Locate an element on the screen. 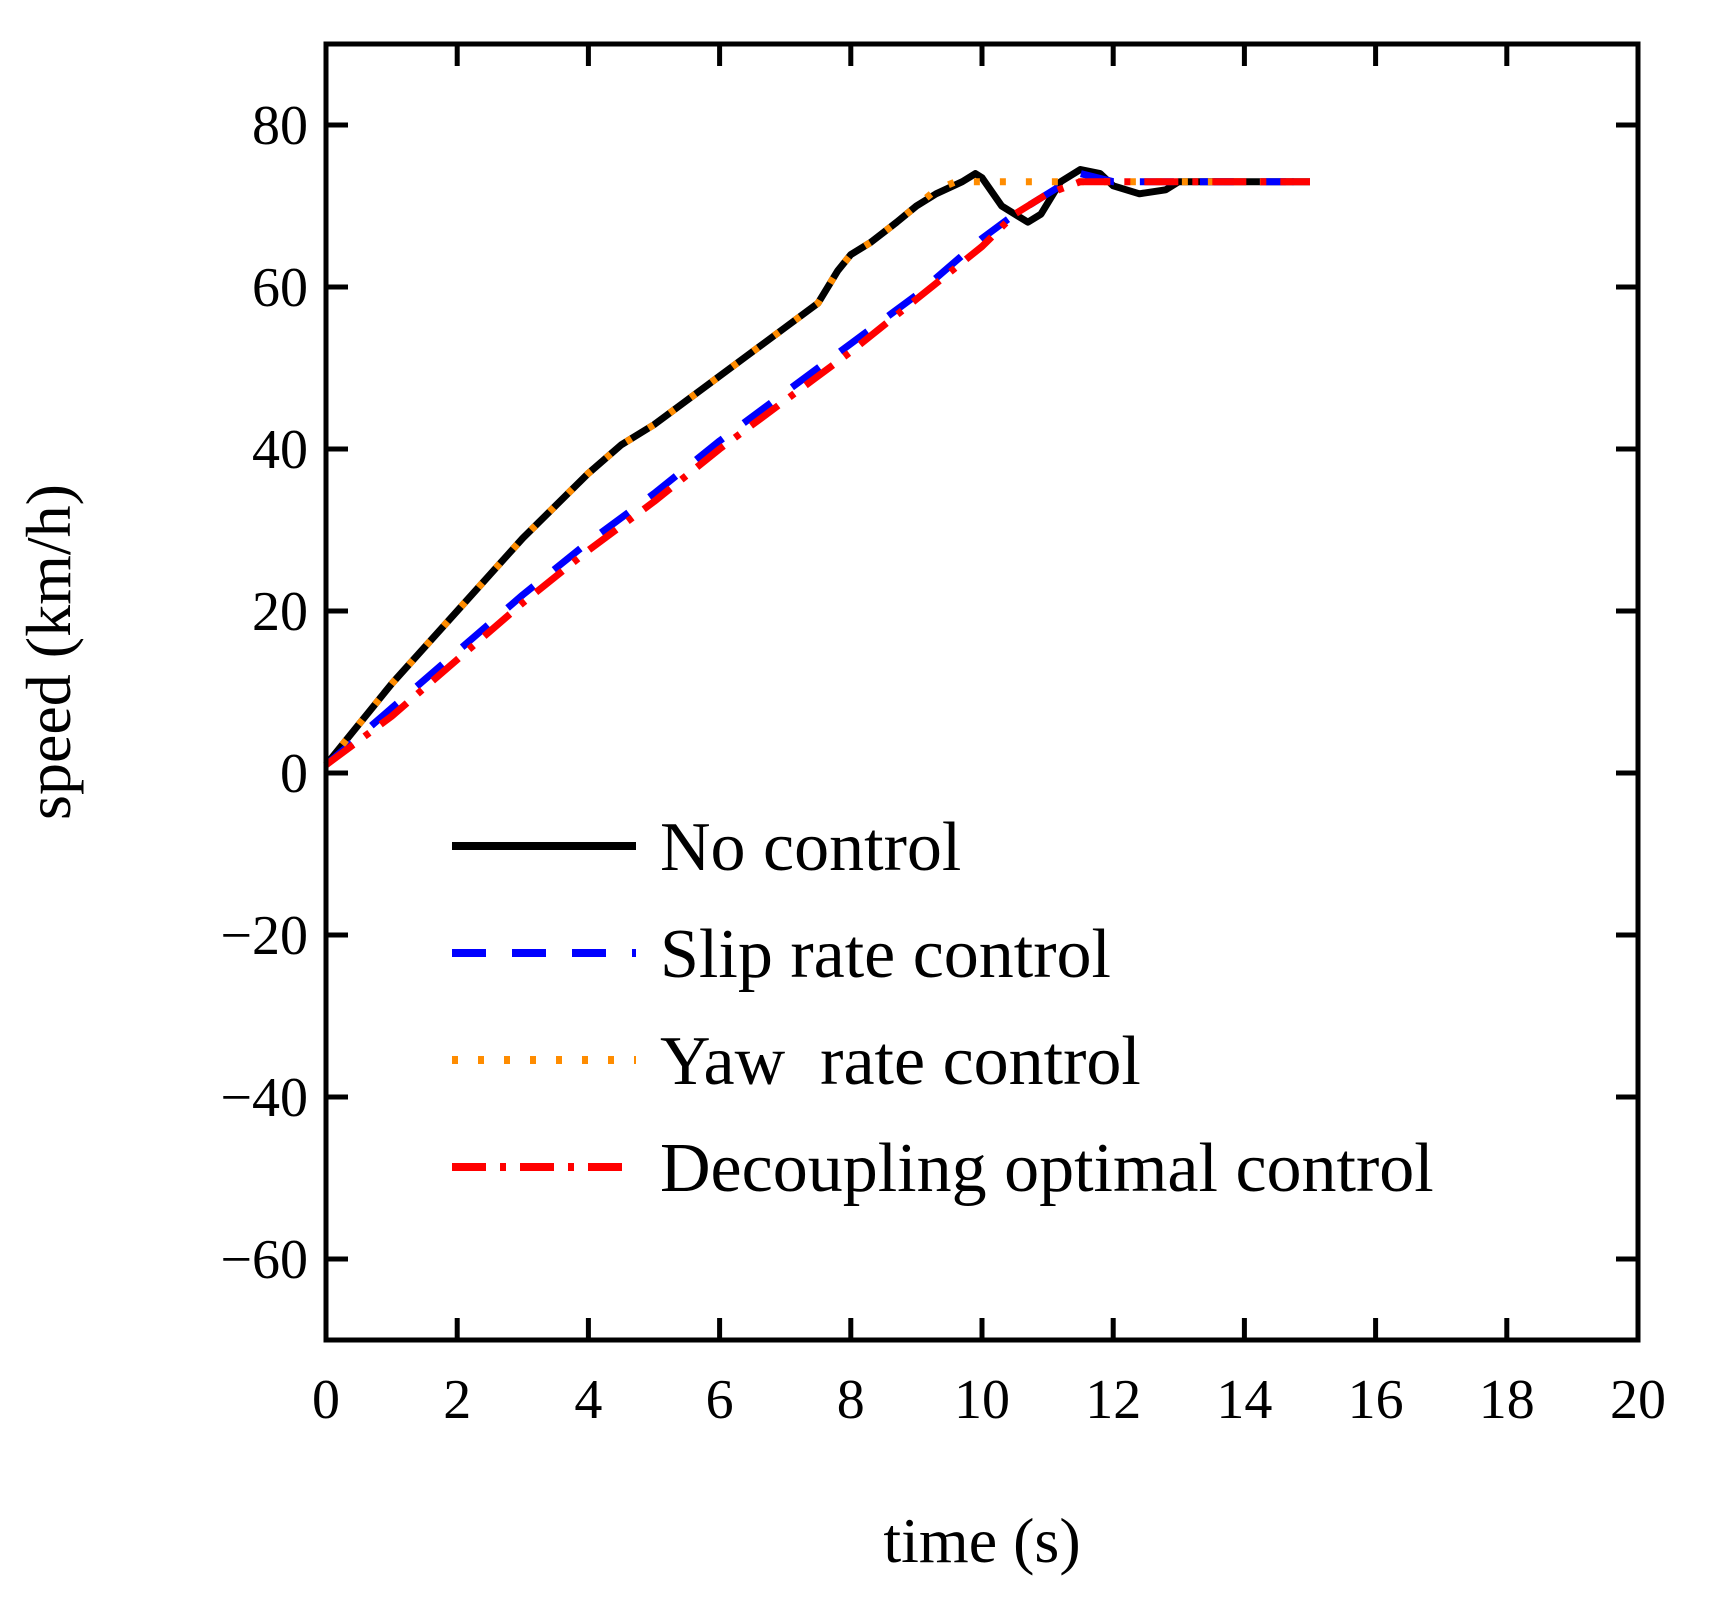 This screenshot has height=1607, width=1715. x-tick-label: 2 is located at coordinates (457, 1400).